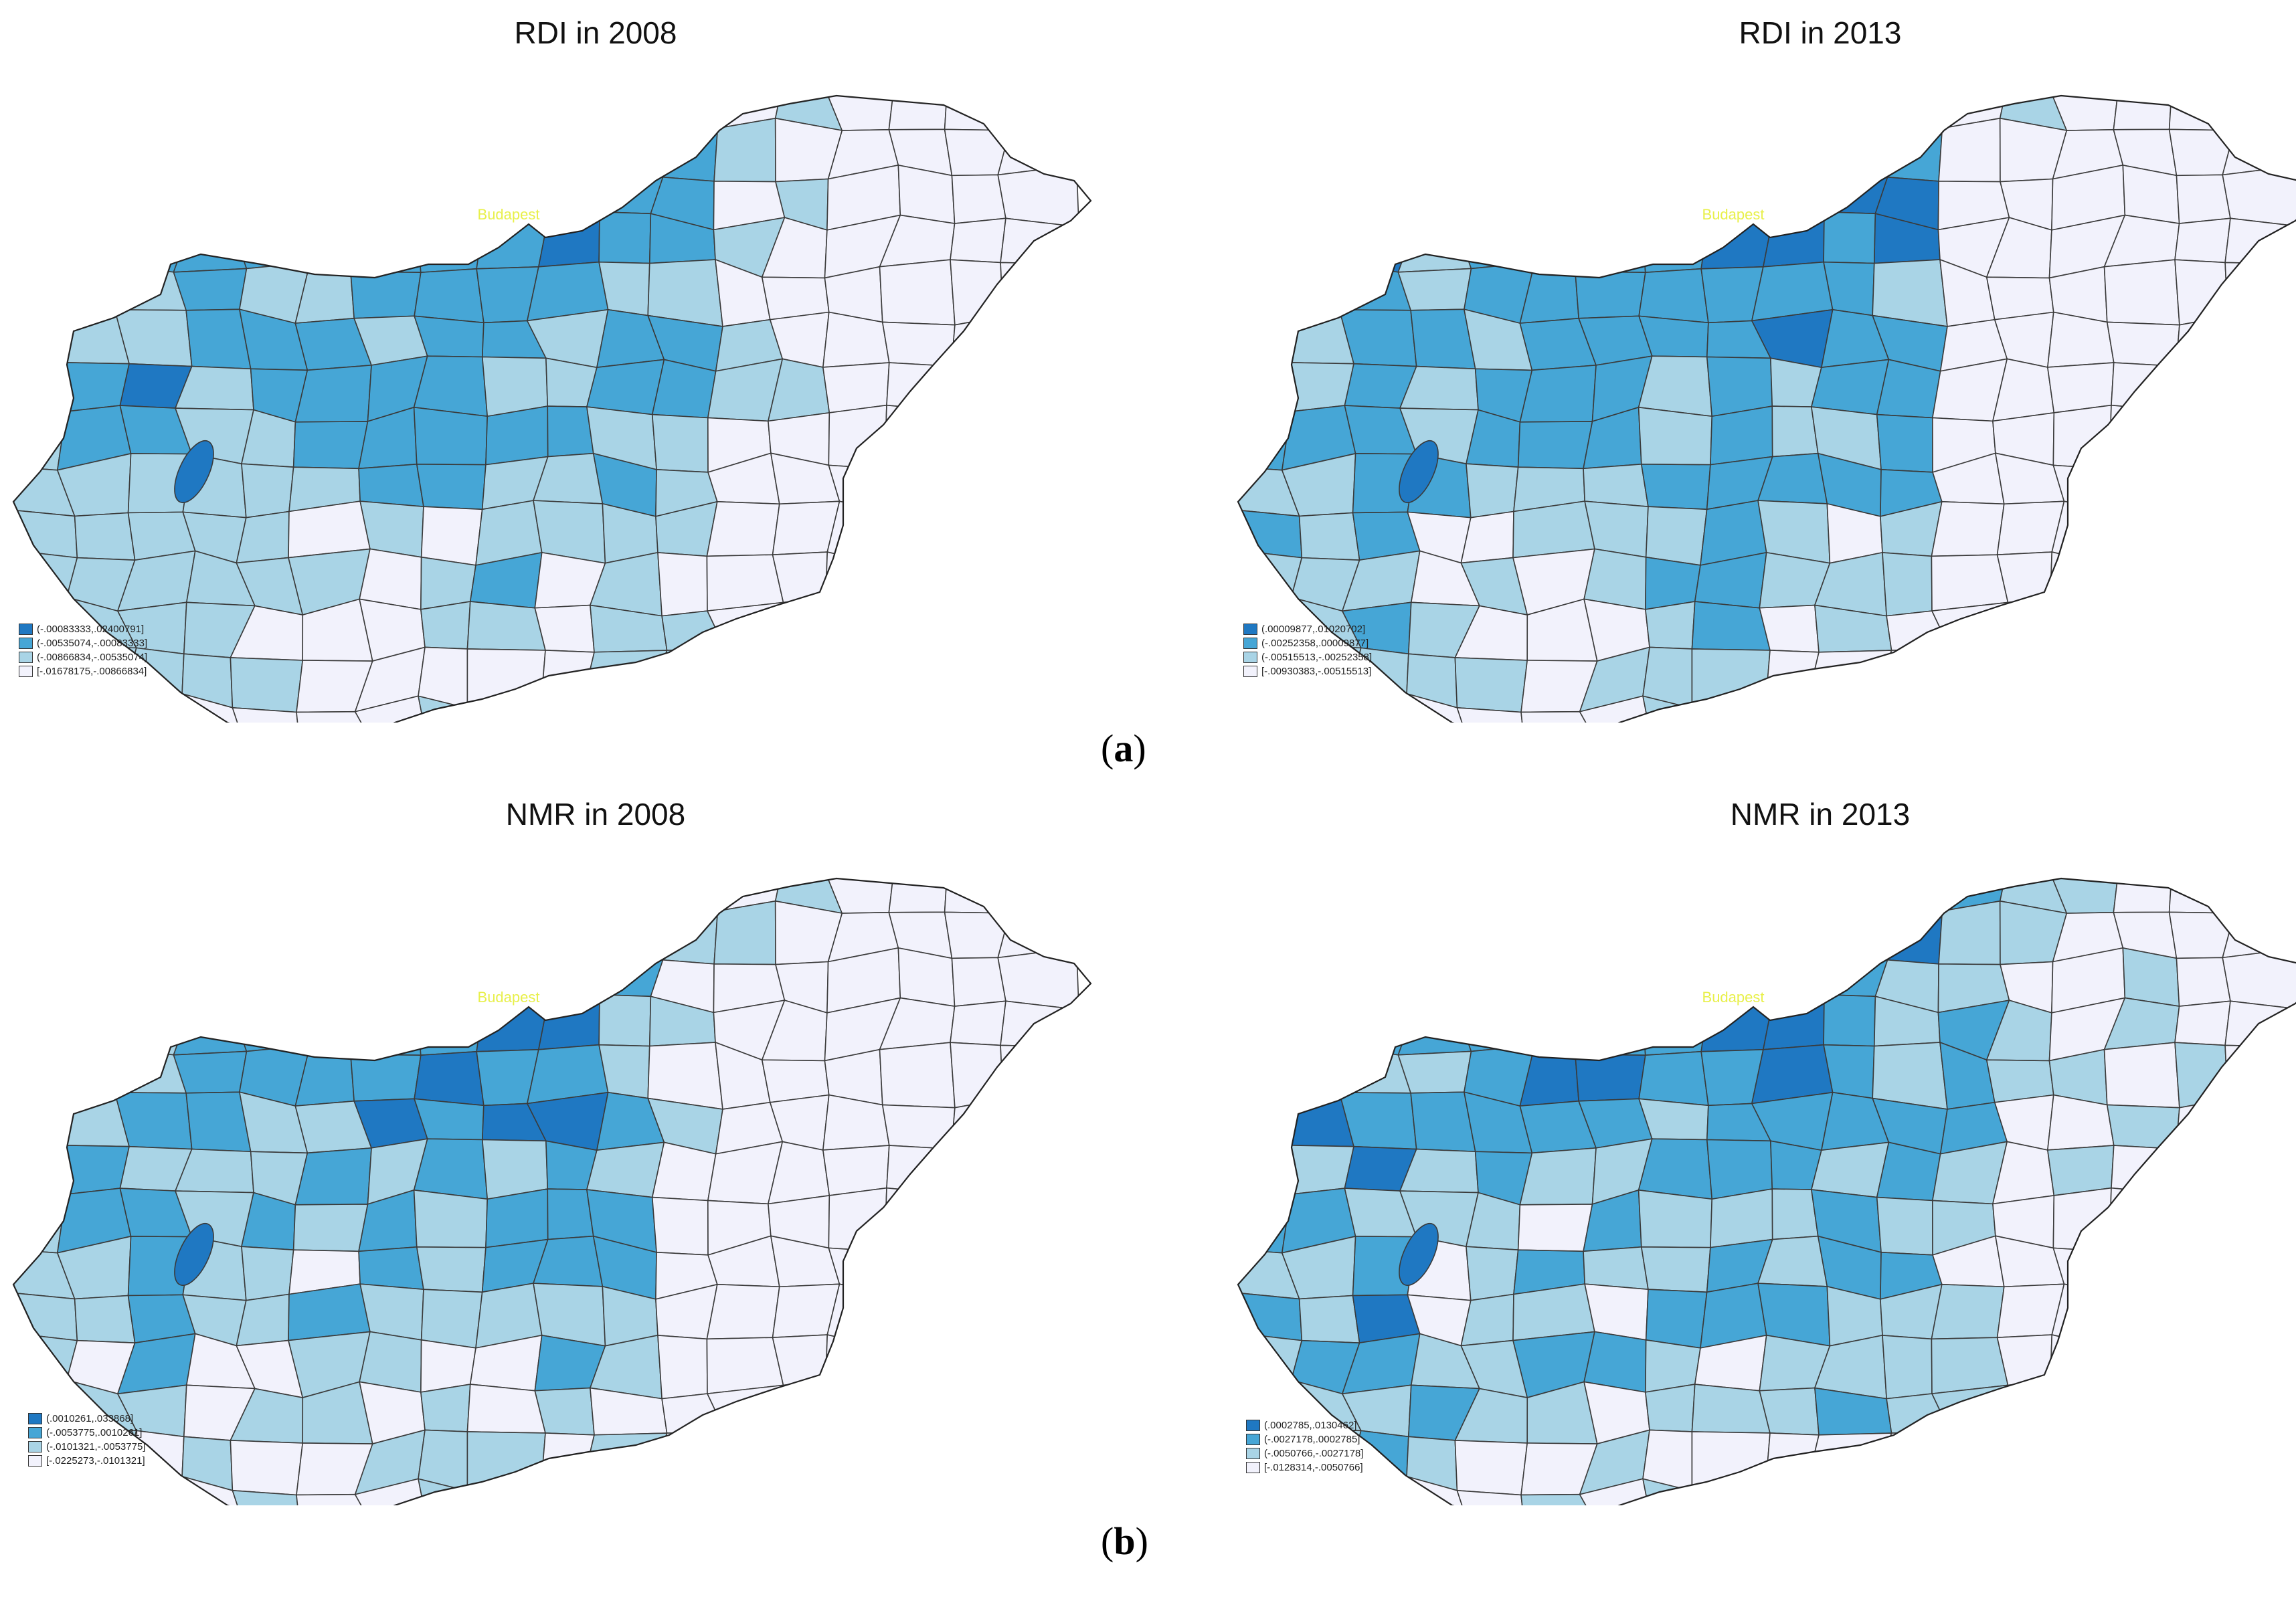 Image resolution: width=2296 pixels, height=1601 pixels. Describe the element at coordinates (1821, 815) in the screenshot. I see `map-title: NMR in 2013` at that location.